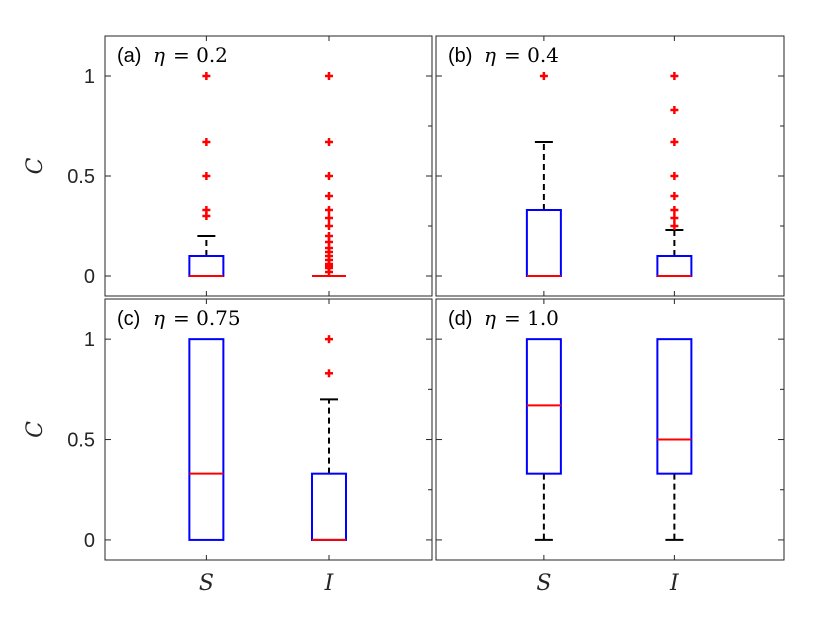  Describe the element at coordinates (460, 56) in the screenshot. I see `panel-tag: (b)` at that location.